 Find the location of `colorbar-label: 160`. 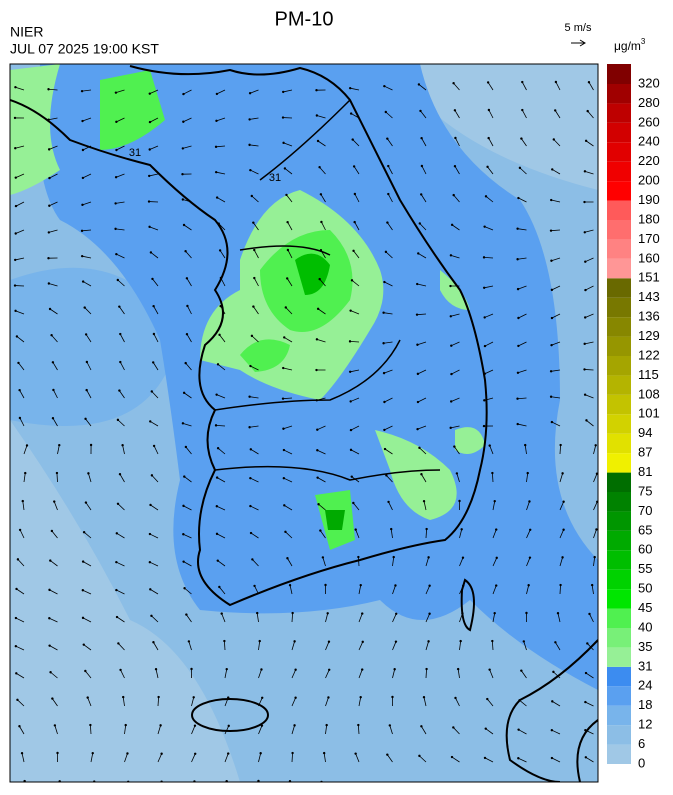

colorbar-label: 160 is located at coordinates (649, 257).